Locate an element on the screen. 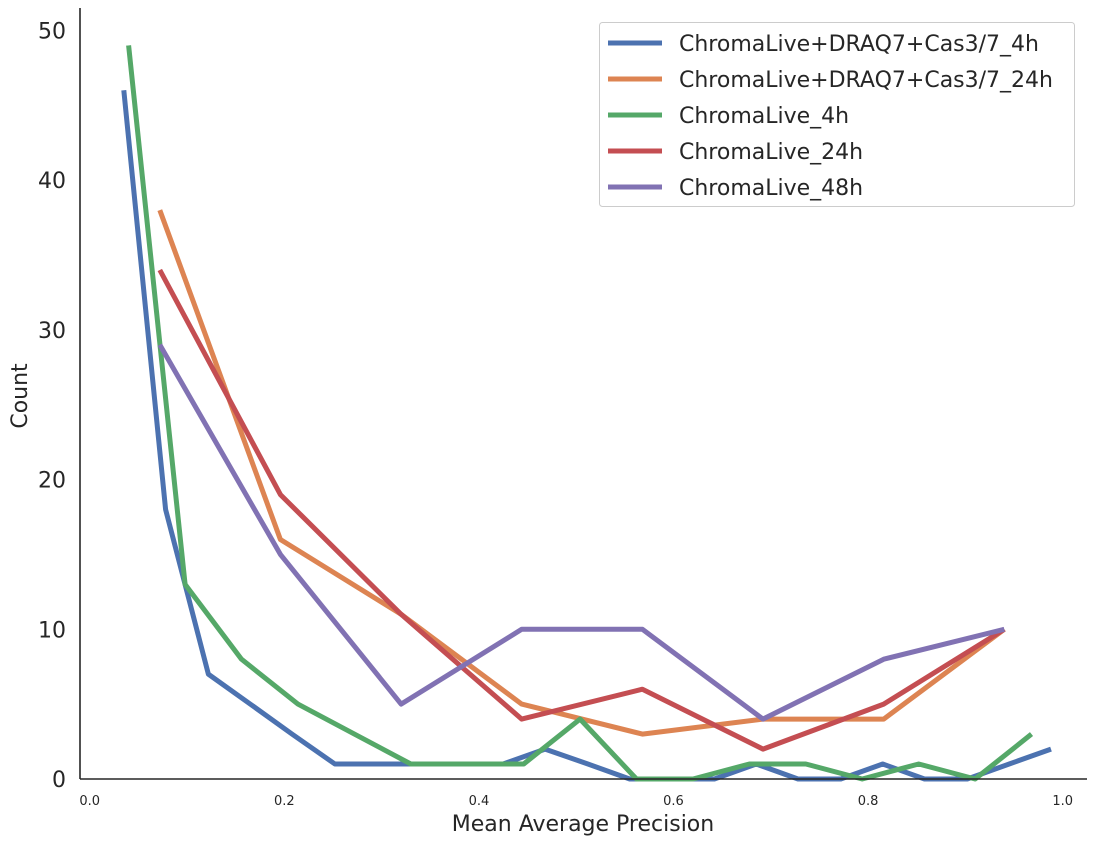 The image size is (1097, 845). y-tick-label: 0 is located at coordinates (59, 780).